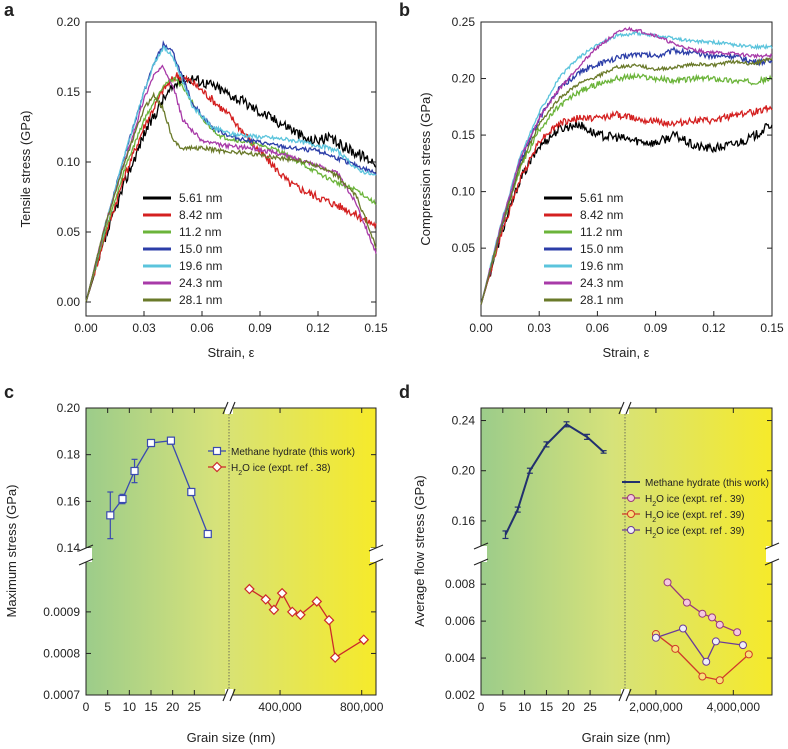 This screenshot has width=788, height=749. I want to click on legend-label: Methane hydrate (this work), so click(707, 483).